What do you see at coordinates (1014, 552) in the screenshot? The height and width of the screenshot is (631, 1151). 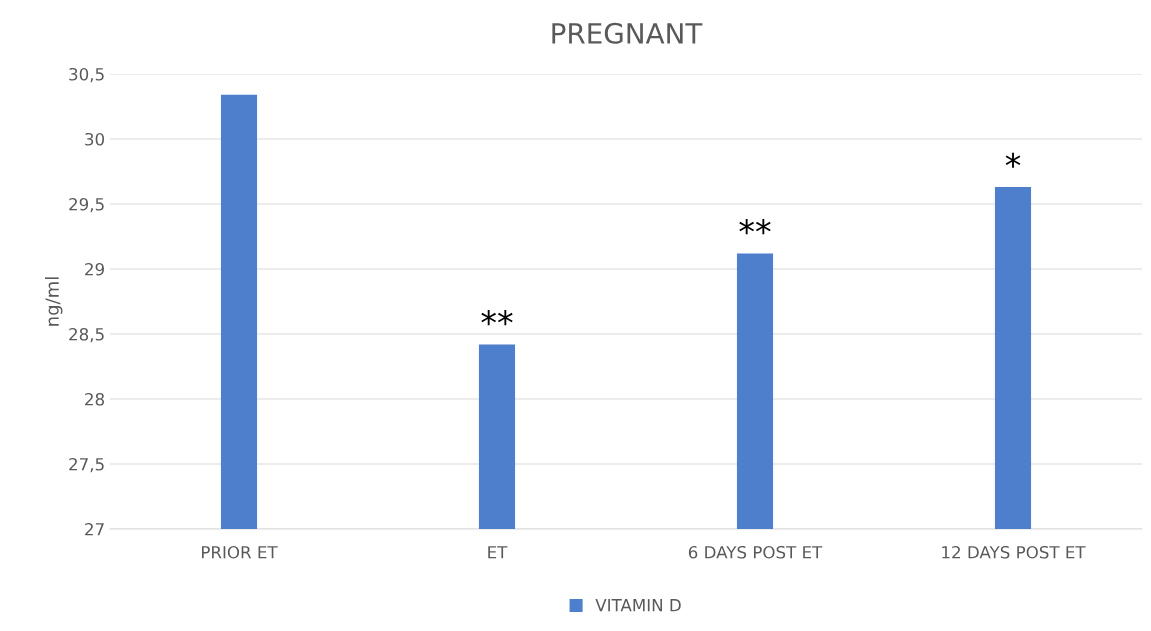 I see `x-tick-label: 12 DAYS POST ET` at bounding box center [1014, 552].